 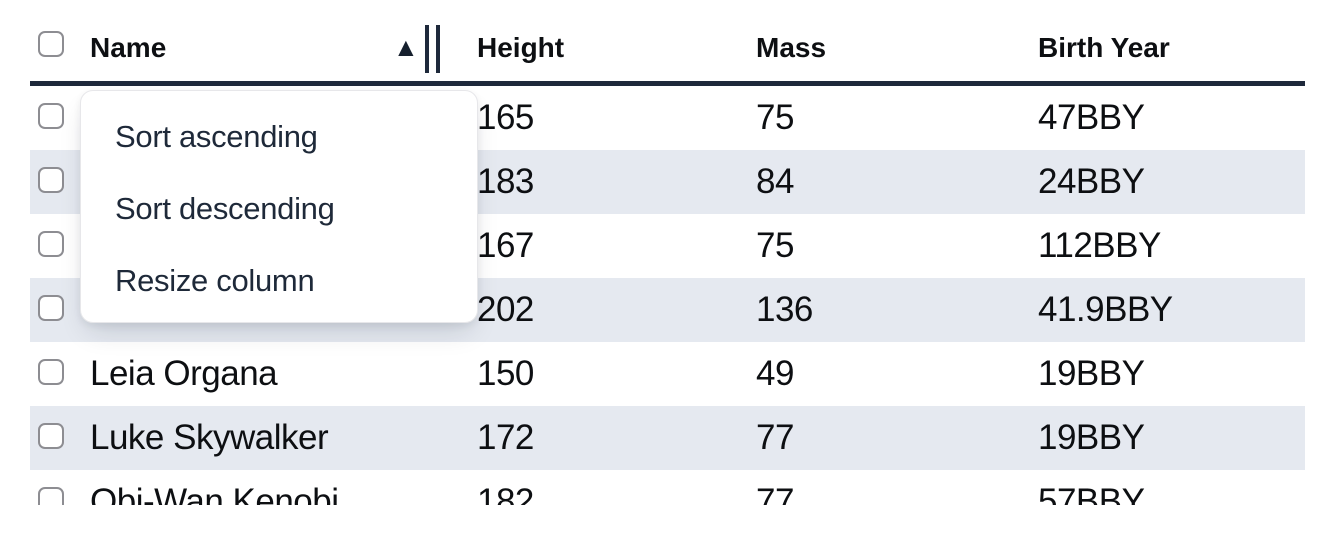 What do you see at coordinates (667, 438) in the screenshot?
I see `table-row: Luke Skywalker 172 77 19BBY` at bounding box center [667, 438].